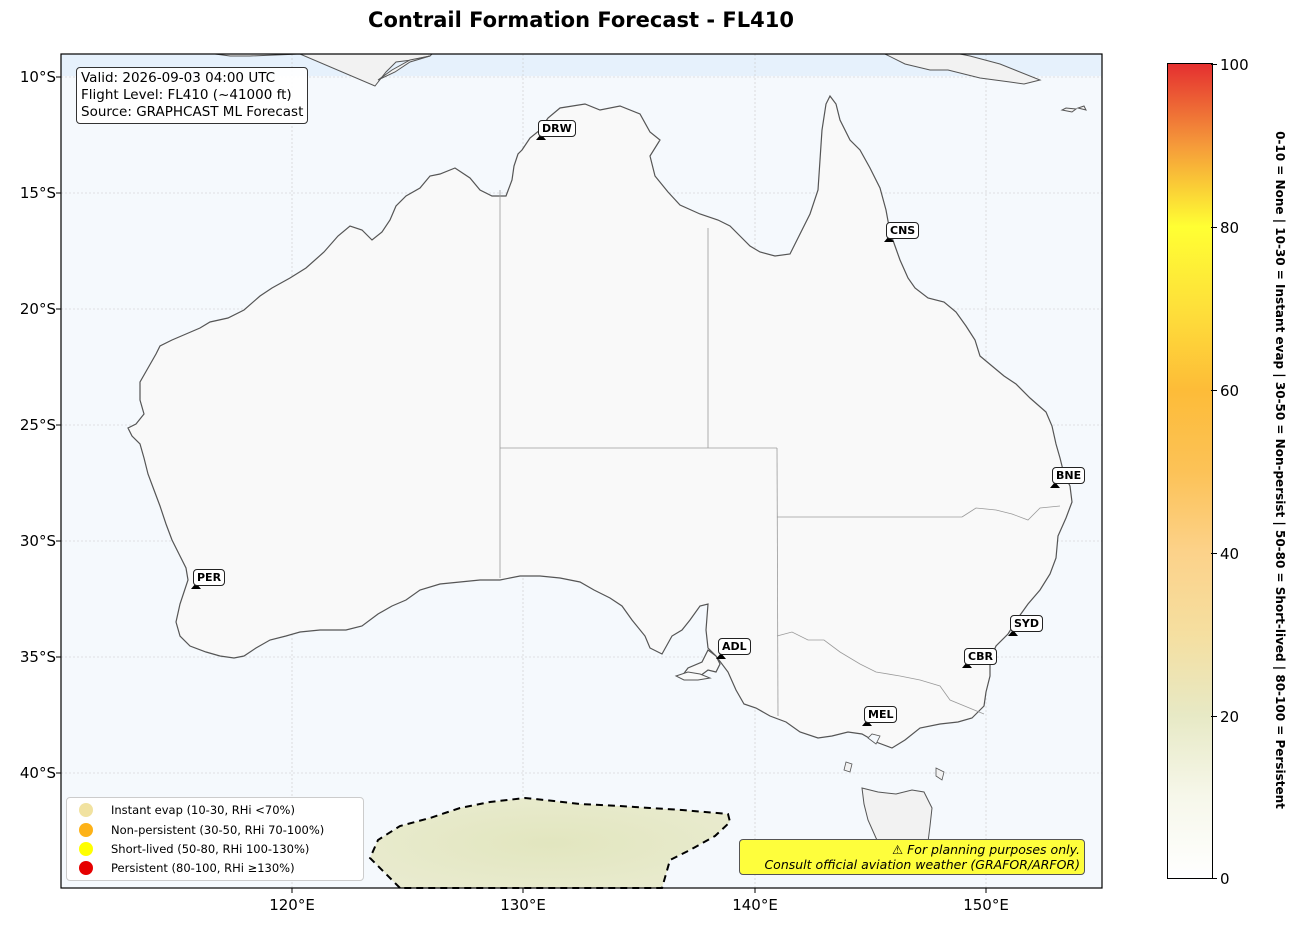 The height and width of the screenshot is (926, 1304). I want to click on small-islands, so click(894, 771).